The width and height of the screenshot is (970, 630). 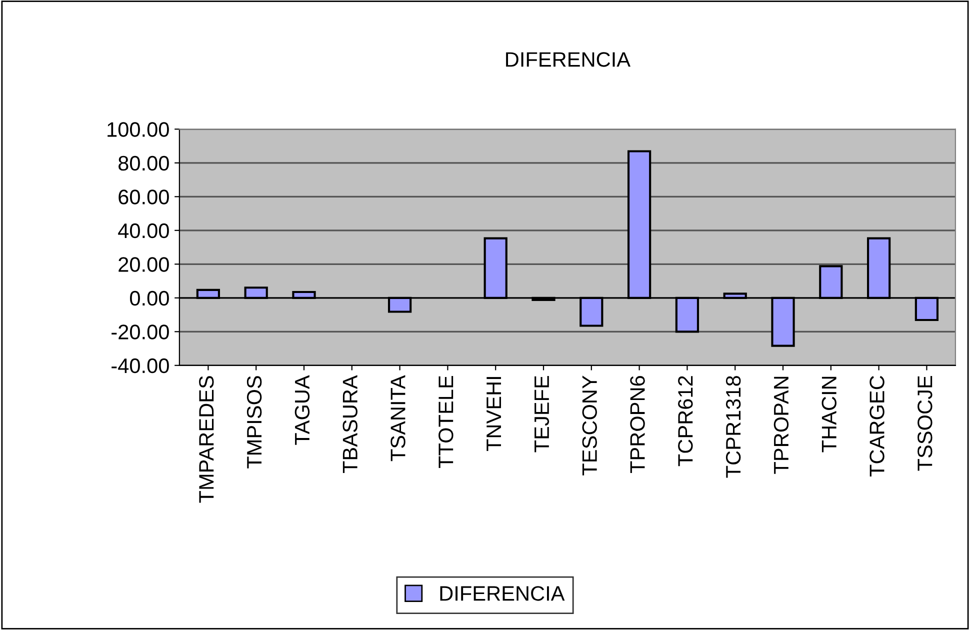 What do you see at coordinates (138, 129) in the screenshot?
I see `y-tick-label: 100.00` at bounding box center [138, 129].